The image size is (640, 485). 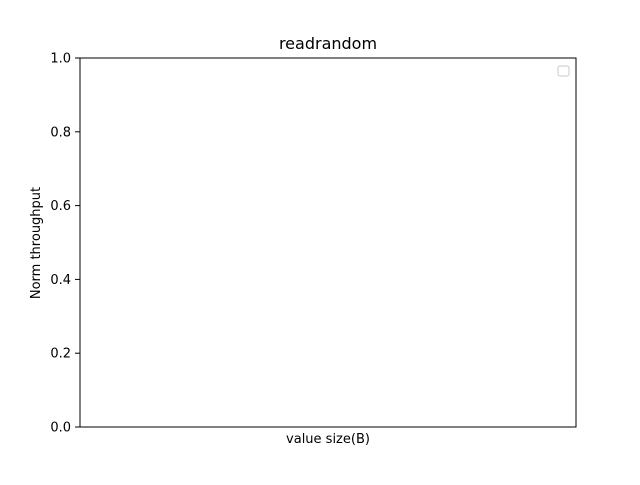 I want to click on y-tick-label: 0.0, so click(x=60, y=428).